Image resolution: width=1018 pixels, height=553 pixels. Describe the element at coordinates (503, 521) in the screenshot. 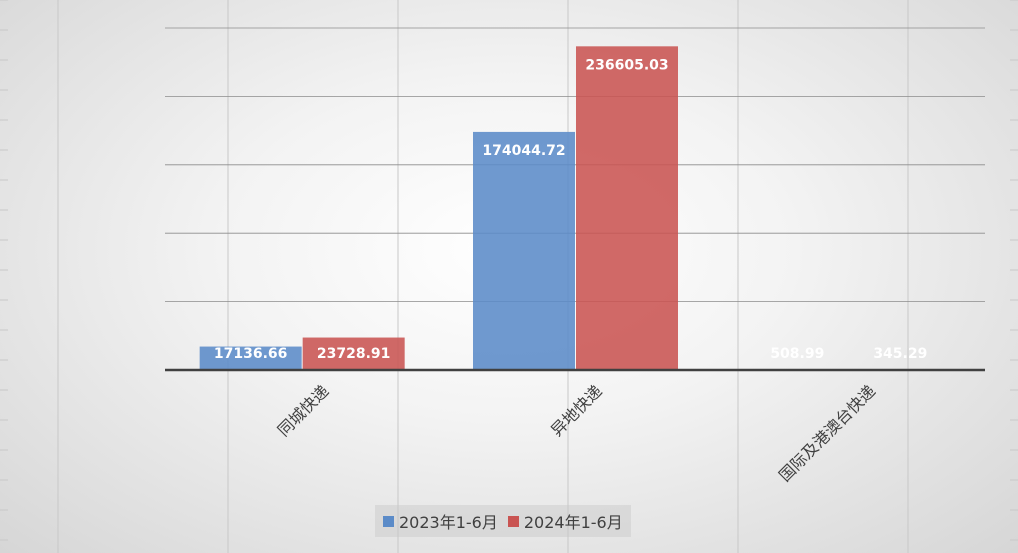

I see `legend: 2023年1-6月 2024年1-6月` at that location.